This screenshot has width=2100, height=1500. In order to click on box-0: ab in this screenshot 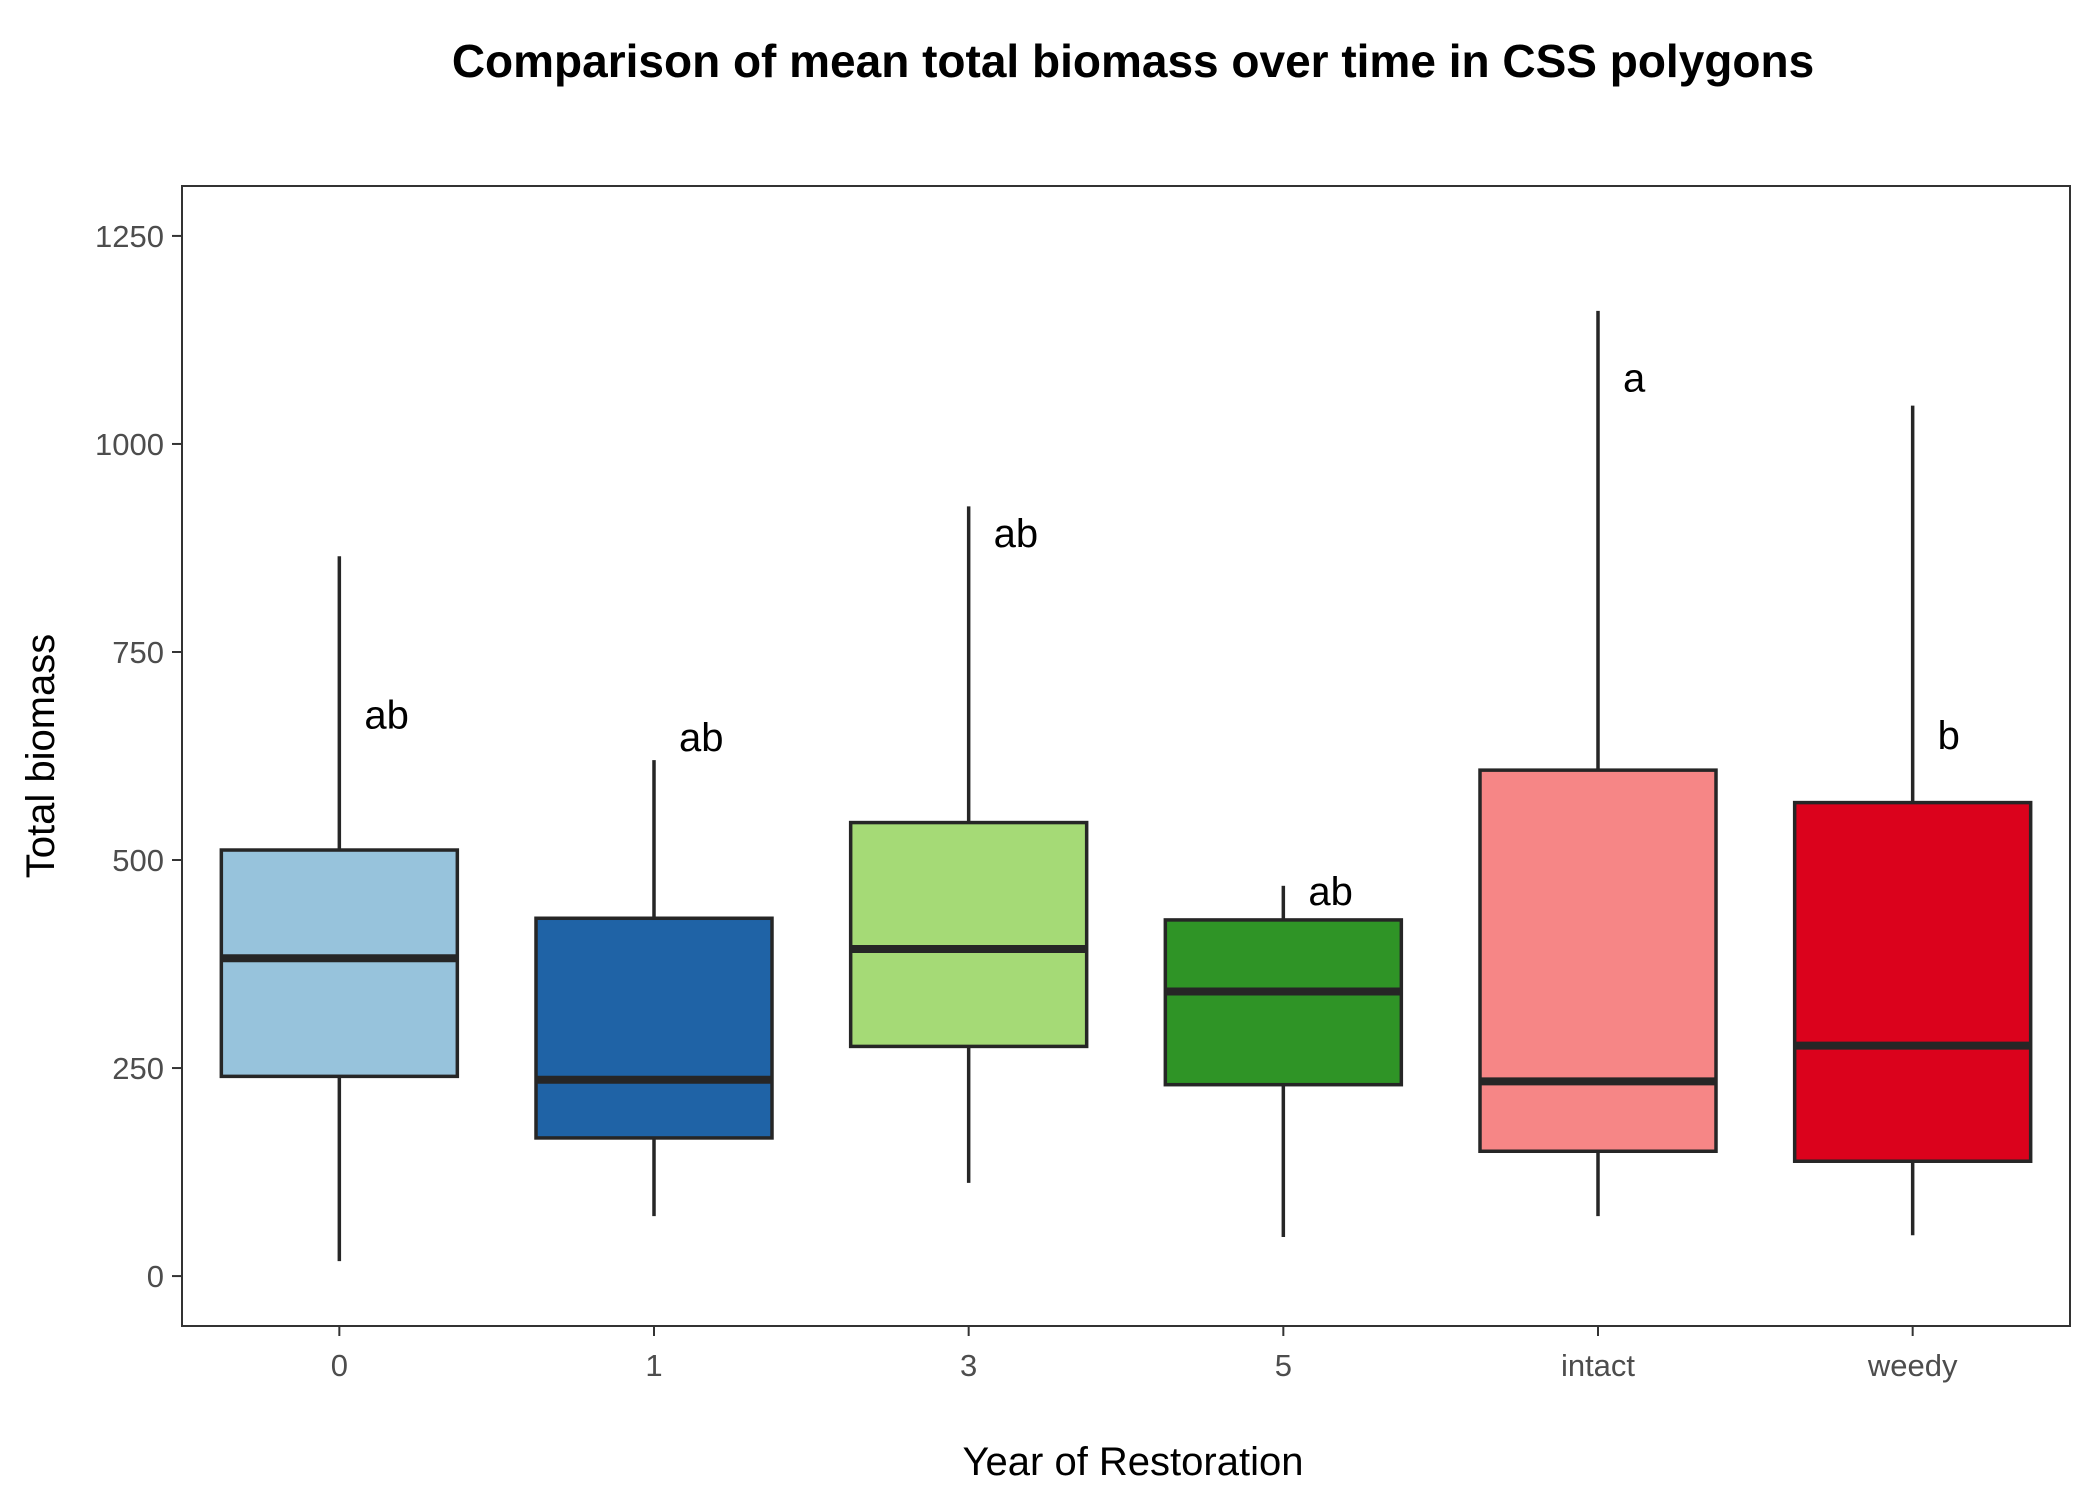, I will do `click(339, 909)`.